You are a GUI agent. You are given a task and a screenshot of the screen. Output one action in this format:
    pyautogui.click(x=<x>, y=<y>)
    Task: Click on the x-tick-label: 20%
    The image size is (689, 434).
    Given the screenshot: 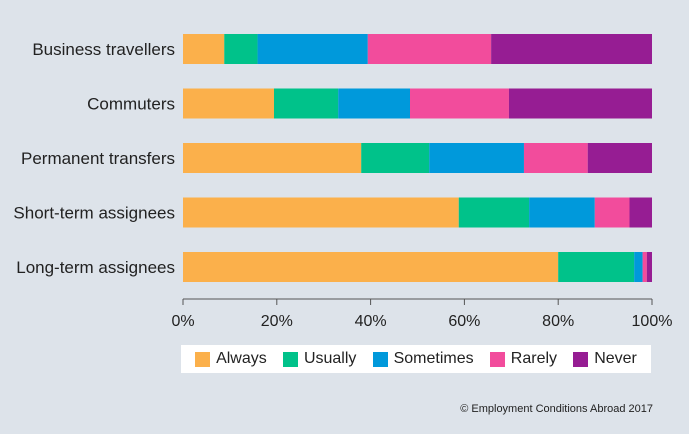 What is the action you would take?
    pyautogui.click(x=277, y=321)
    